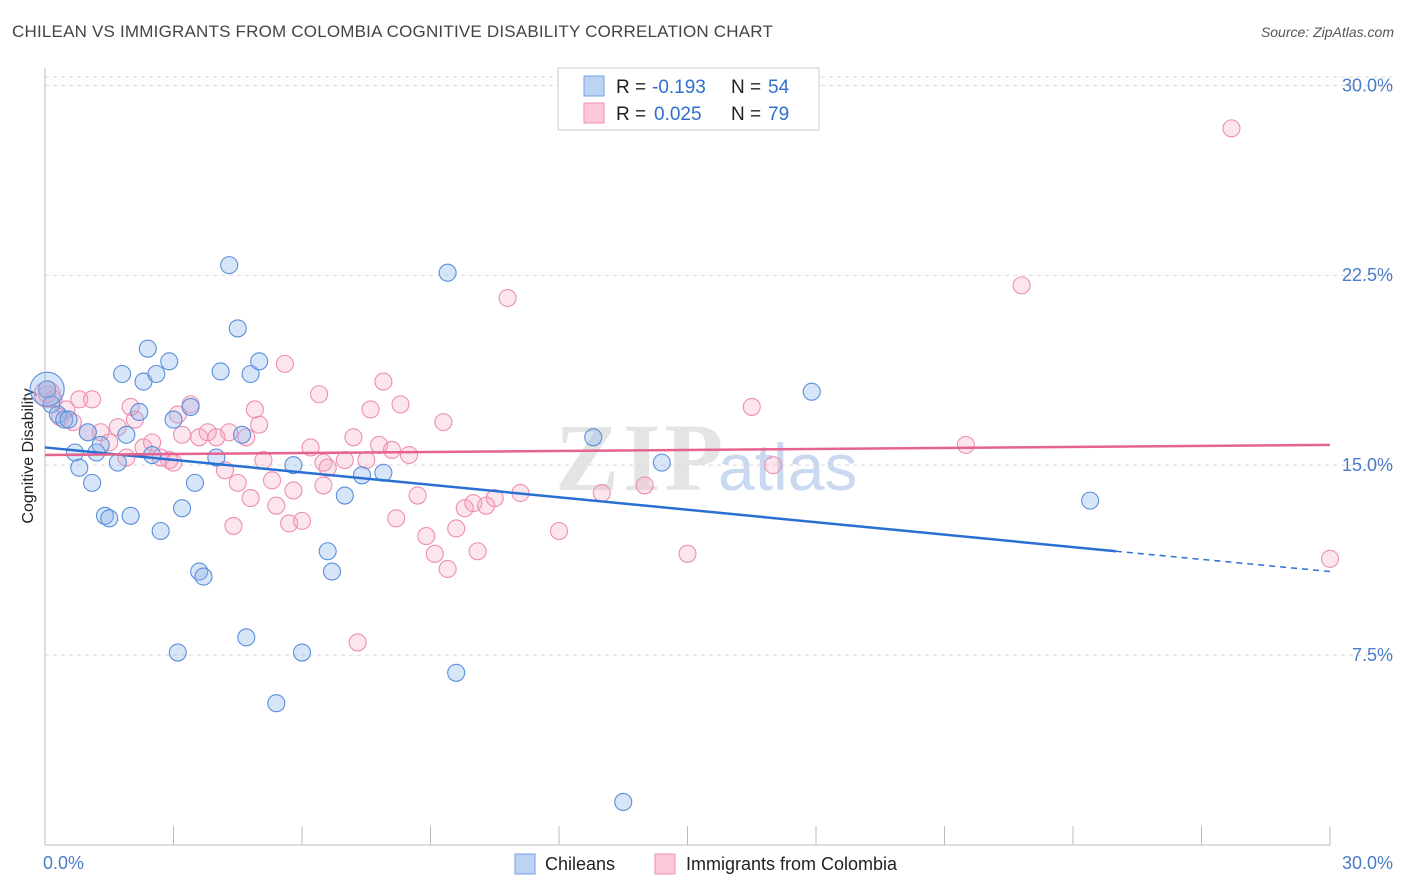  I want to click on legend-r-value-1: -0.193, so click(679, 87).